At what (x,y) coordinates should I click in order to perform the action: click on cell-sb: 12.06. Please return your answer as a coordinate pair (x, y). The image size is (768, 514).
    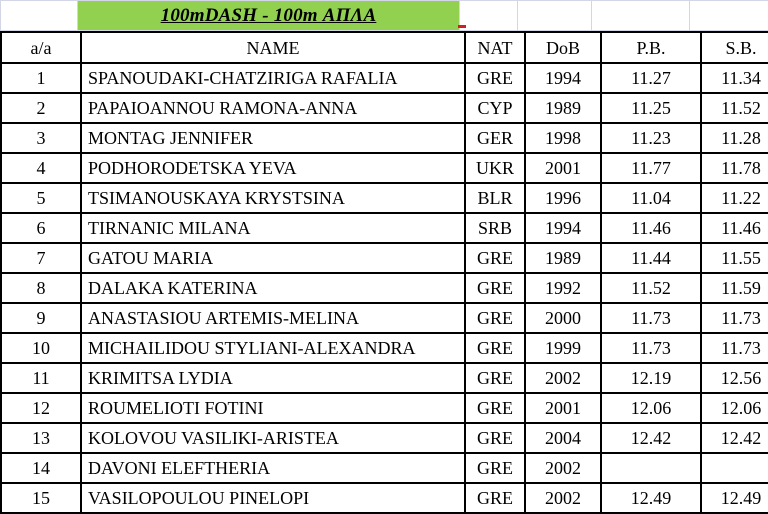
    Looking at the image, I should click on (734, 408).